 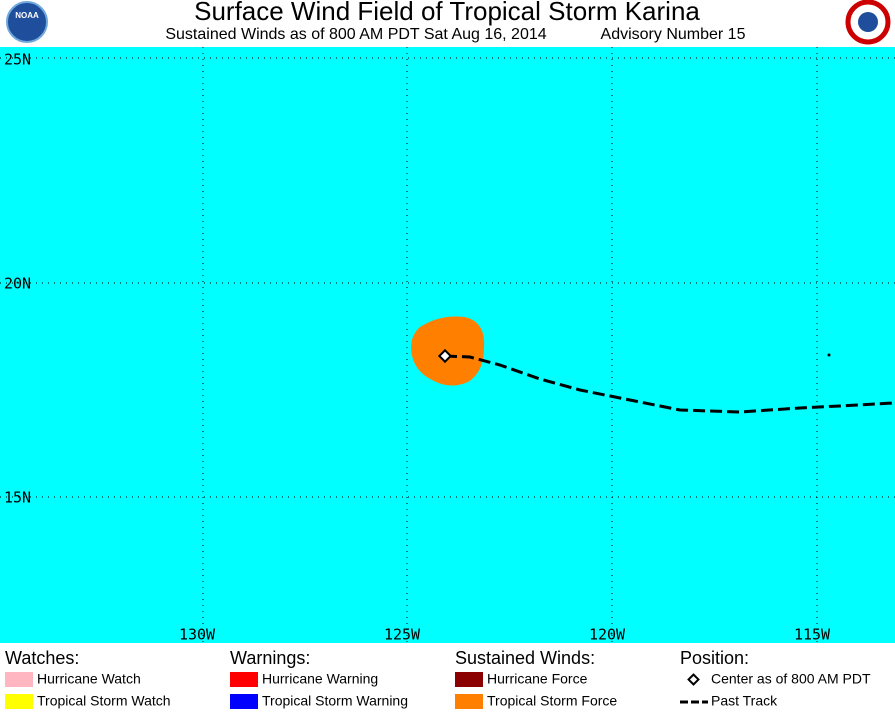 I want to click on lon-label: 120W, so click(x=607, y=635).